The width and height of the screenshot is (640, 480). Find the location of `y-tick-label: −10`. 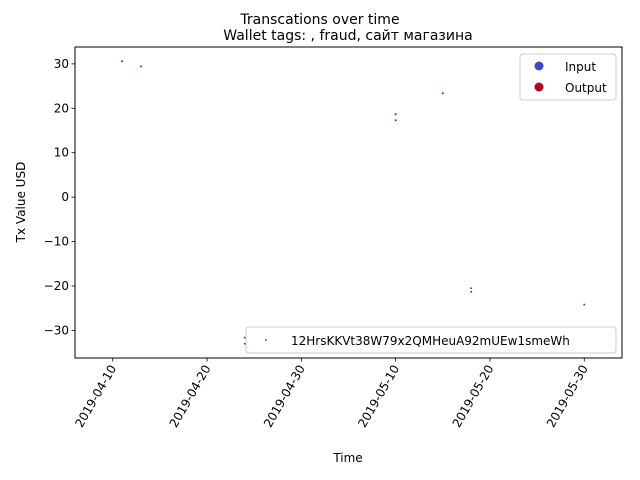

y-tick-label: −10 is located at coordinates (56, 242).